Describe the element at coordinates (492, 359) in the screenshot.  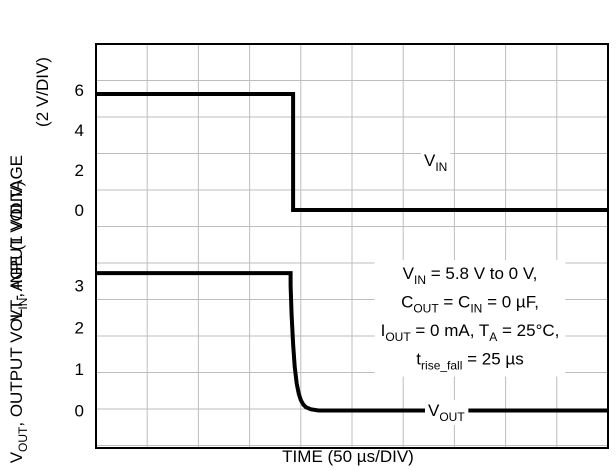
I see `condition-text: = 25 µs` at that location.